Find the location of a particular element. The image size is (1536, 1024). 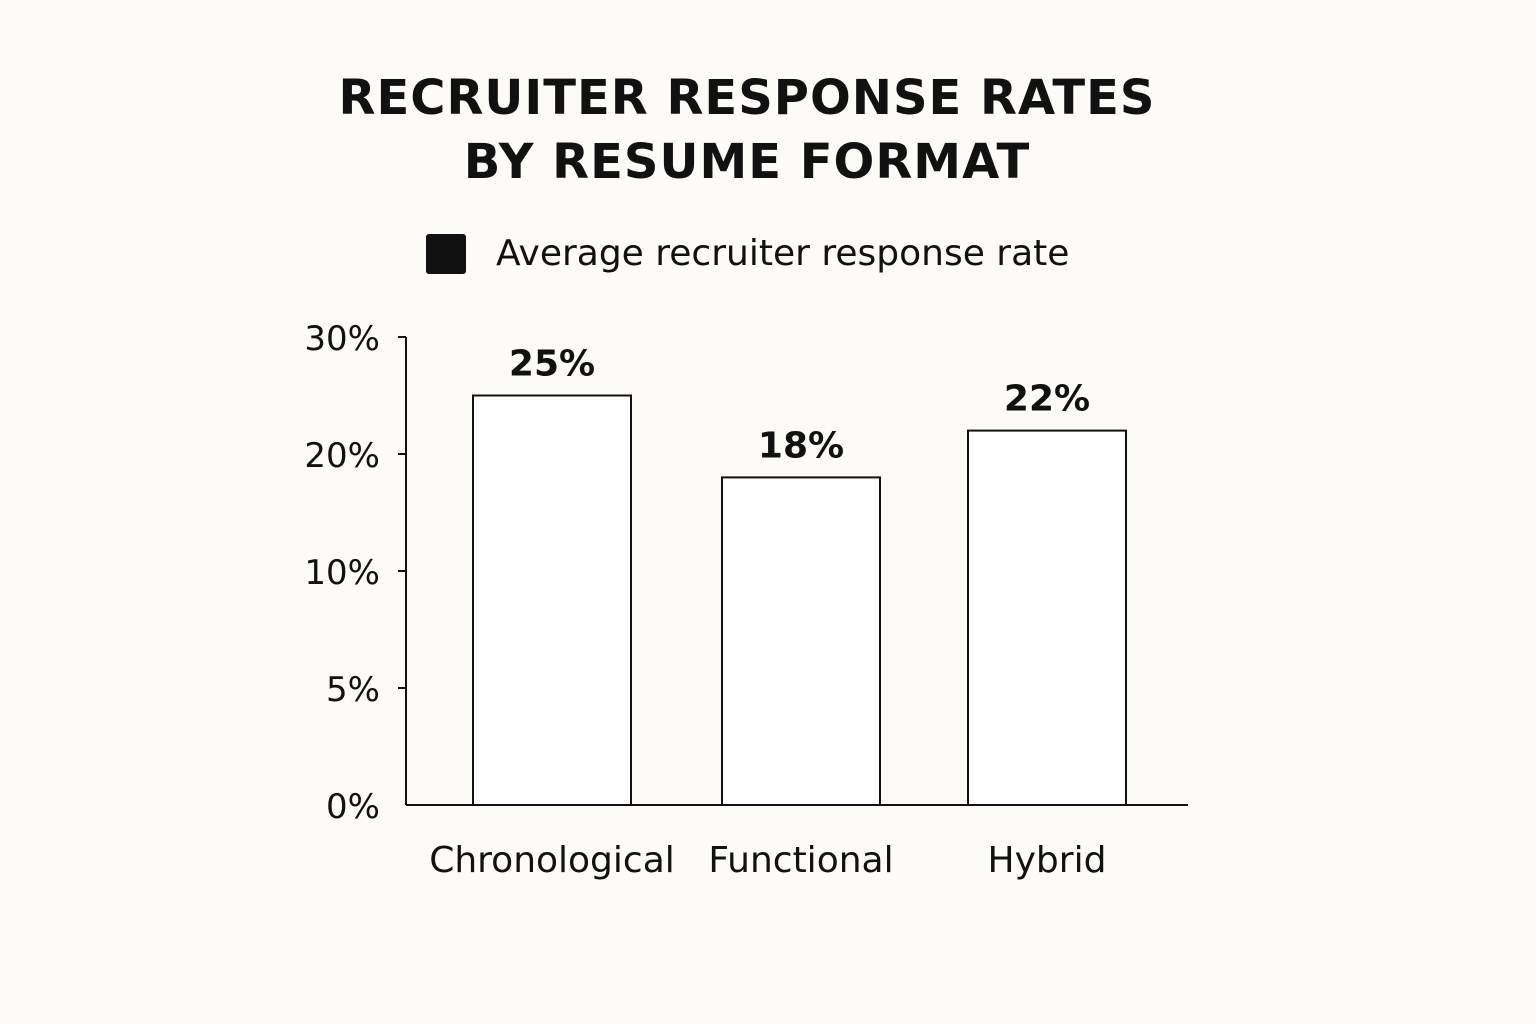

y-tick-label: 20% is located at coordinates (342, 456).